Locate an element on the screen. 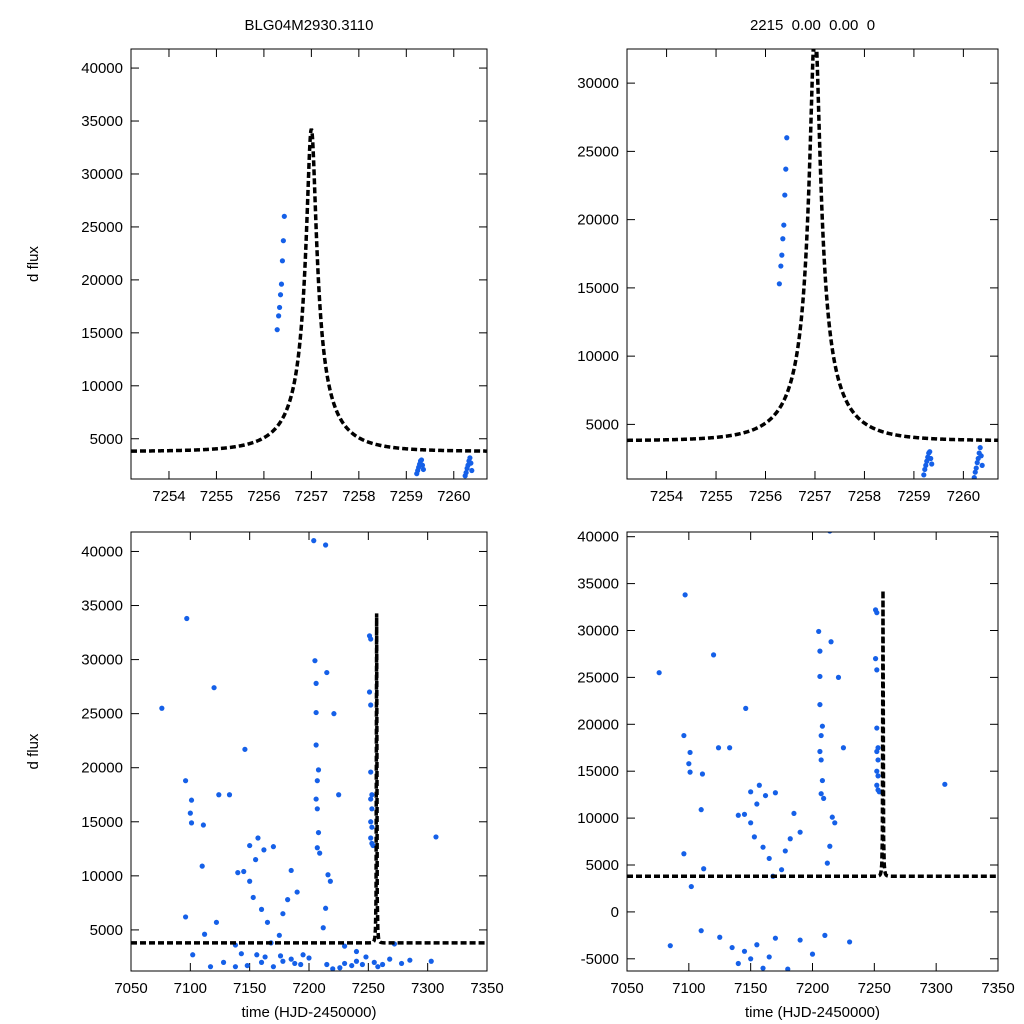 The width and height of the screenshot is (1024, 1024). y-tick-label: 20000 is located at coordinates (102, 280).